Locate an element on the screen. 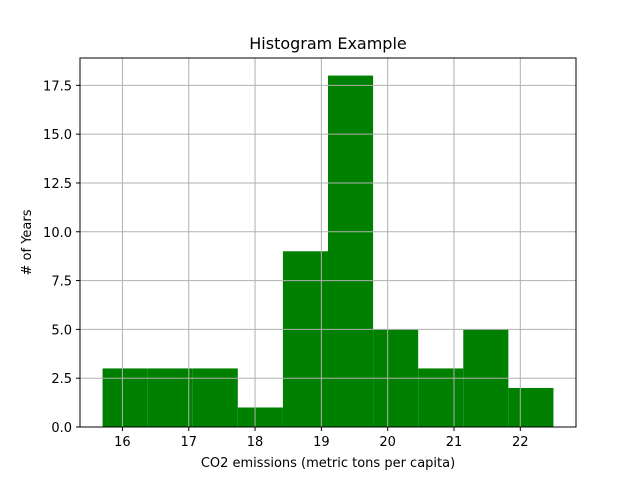 The height and width of the screenshot is (480, 640). y-axis-label: # of Years is located at coordinates (27, 242).